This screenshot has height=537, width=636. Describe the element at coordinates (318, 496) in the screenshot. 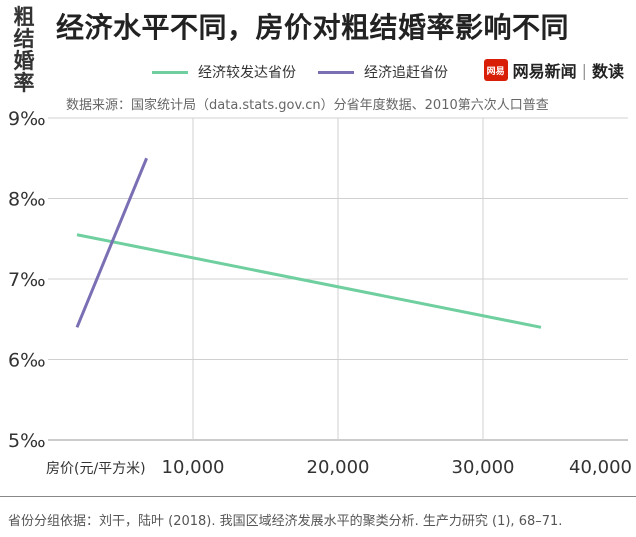

I see `footer-divider` at that location.